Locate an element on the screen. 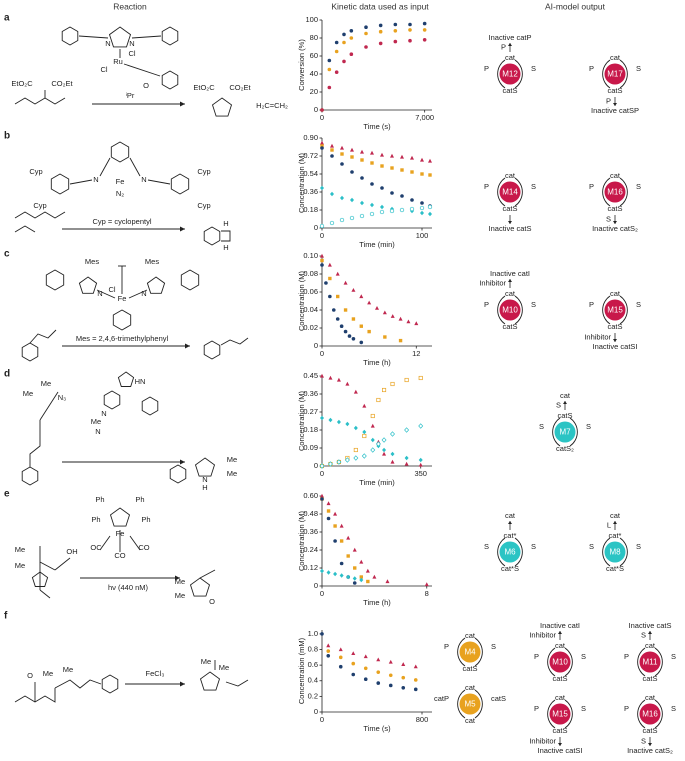 The height and width of the screenshot is (761, 685). atom-label: HN is located at coordinates (140, 381).